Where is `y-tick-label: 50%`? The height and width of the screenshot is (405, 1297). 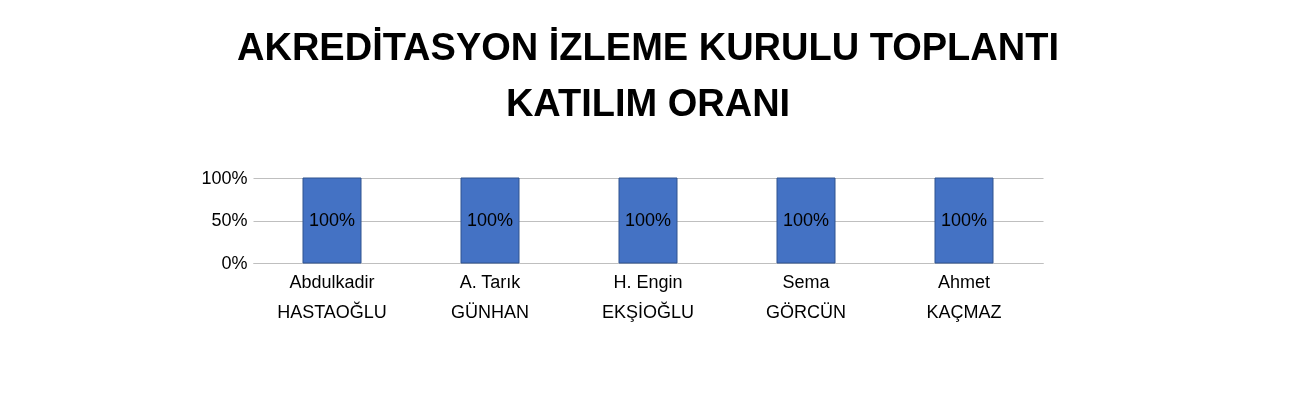
y-tick-label: 50% is located at coordinates (229, 220).